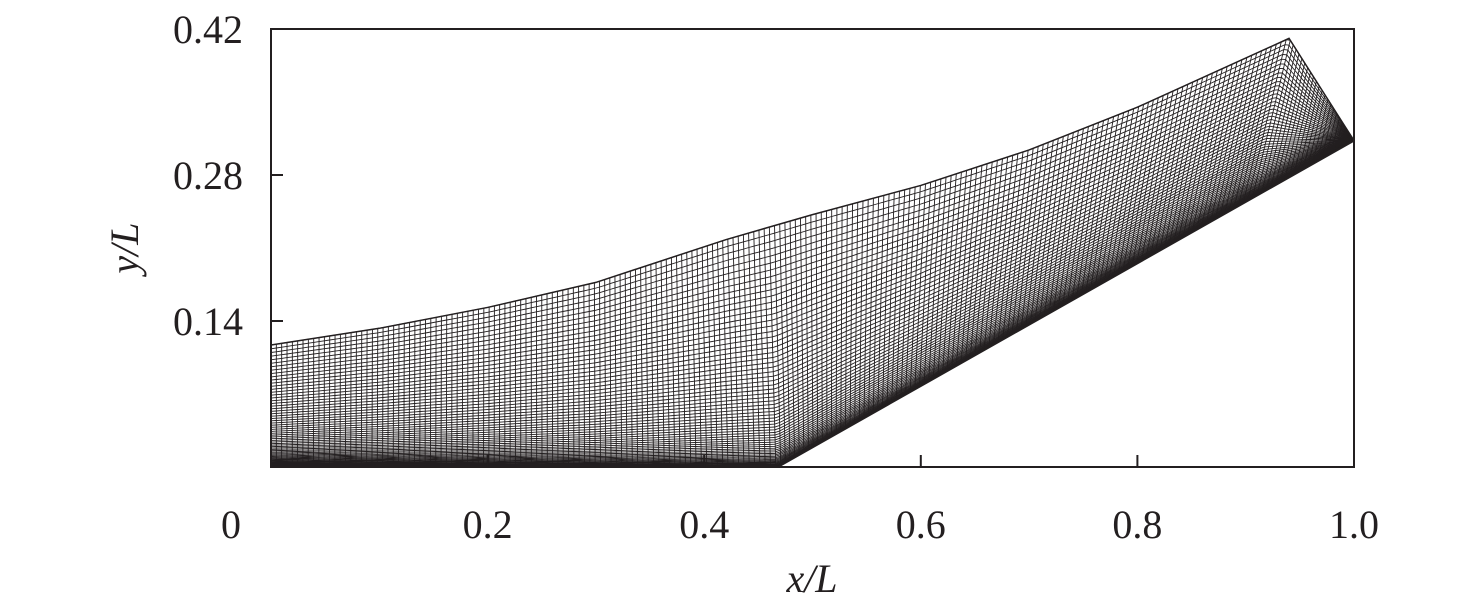 The width and height of the screenshot is (1476, 613). I want to click on x-tick-label: 0.6, so click(921, 524).